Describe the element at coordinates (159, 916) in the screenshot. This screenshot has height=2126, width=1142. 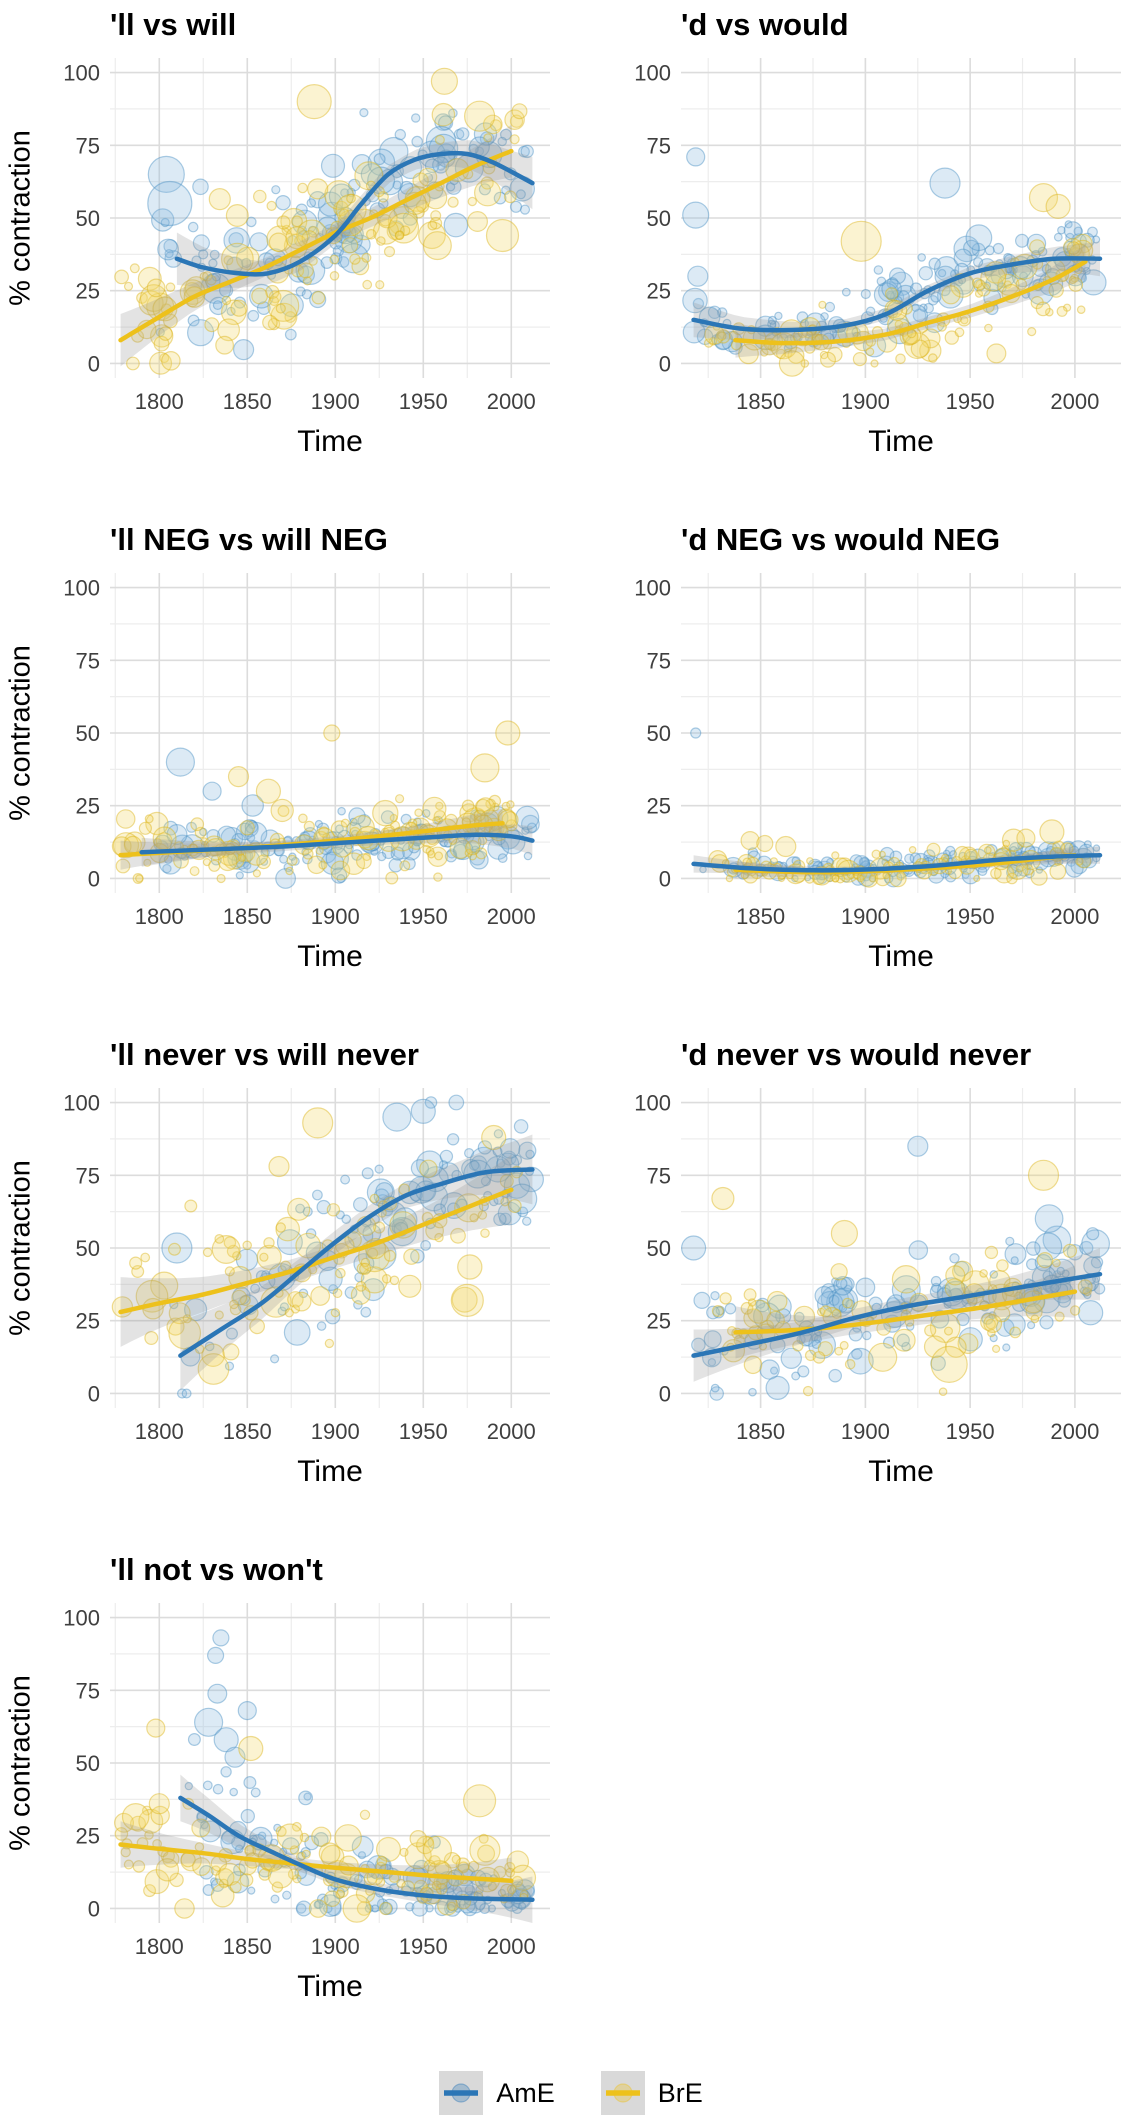
I see `x-tick-label: 1800` at that location.